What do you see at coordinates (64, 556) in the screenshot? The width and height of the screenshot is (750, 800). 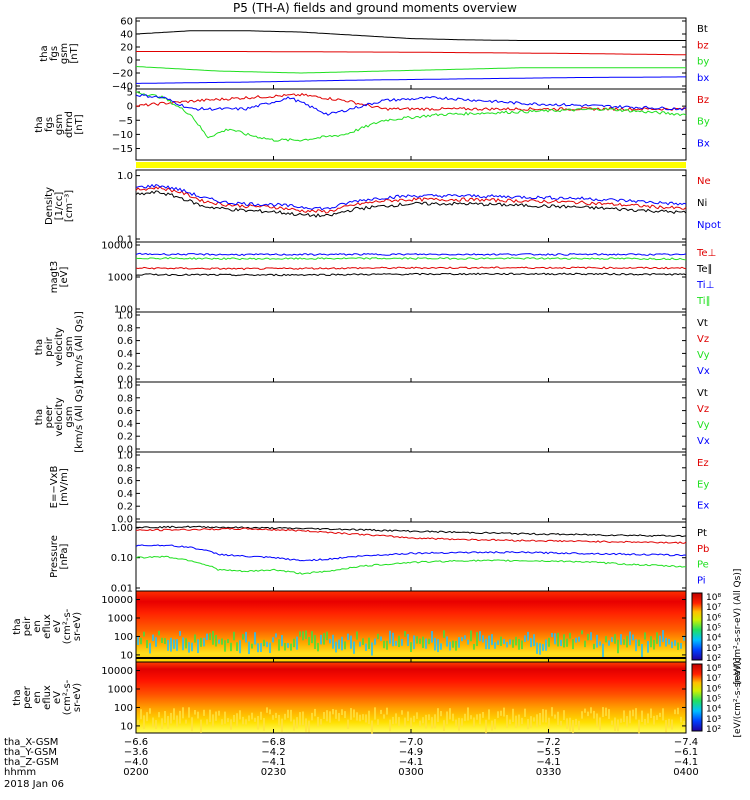 I see `y-axis-label: [nPa]` at bounding box center [64, 556].